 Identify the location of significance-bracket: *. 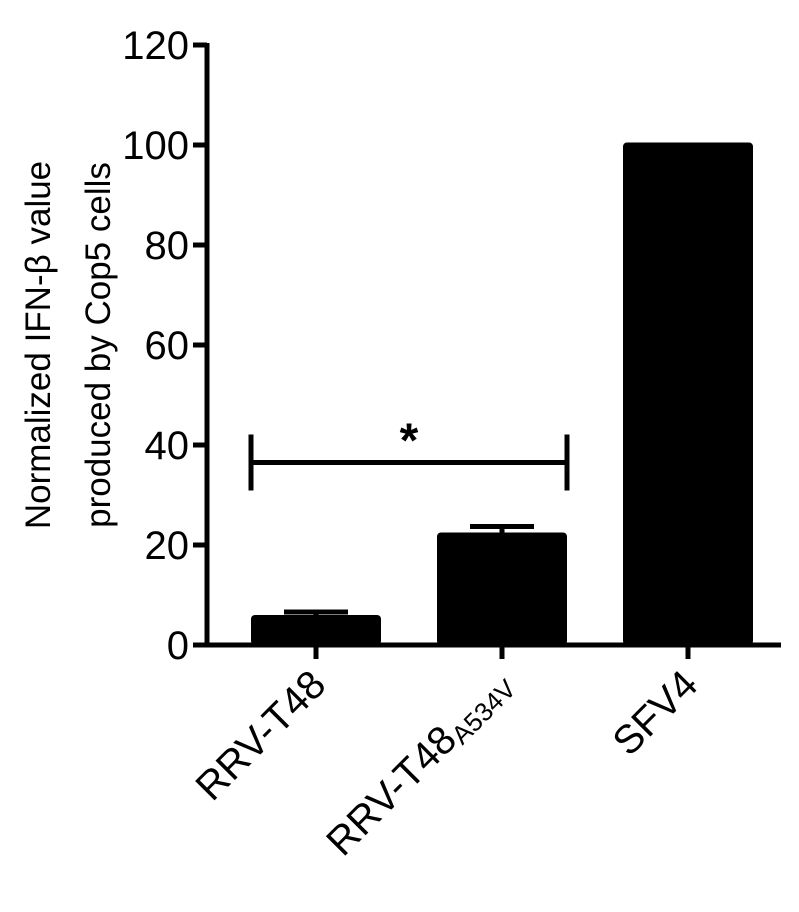
(409, 453).